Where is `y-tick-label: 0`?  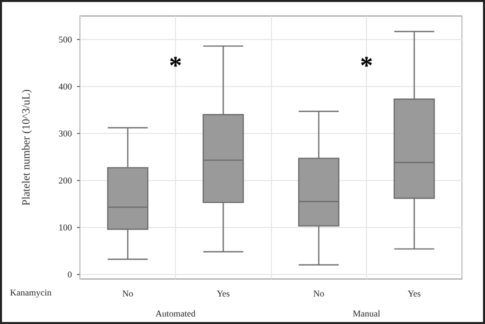
y-tick-label: 0 is located at coordinates (70, 274).